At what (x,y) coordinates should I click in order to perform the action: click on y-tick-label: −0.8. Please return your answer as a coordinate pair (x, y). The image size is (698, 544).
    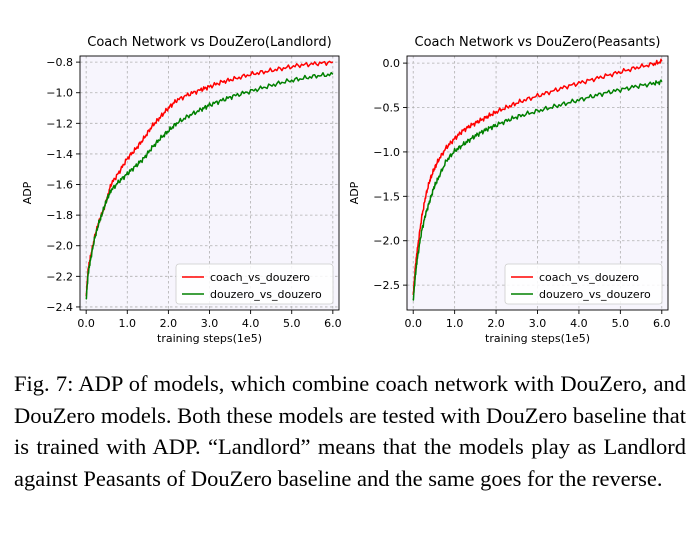
    Looking at the image, I should click on (59, 62).